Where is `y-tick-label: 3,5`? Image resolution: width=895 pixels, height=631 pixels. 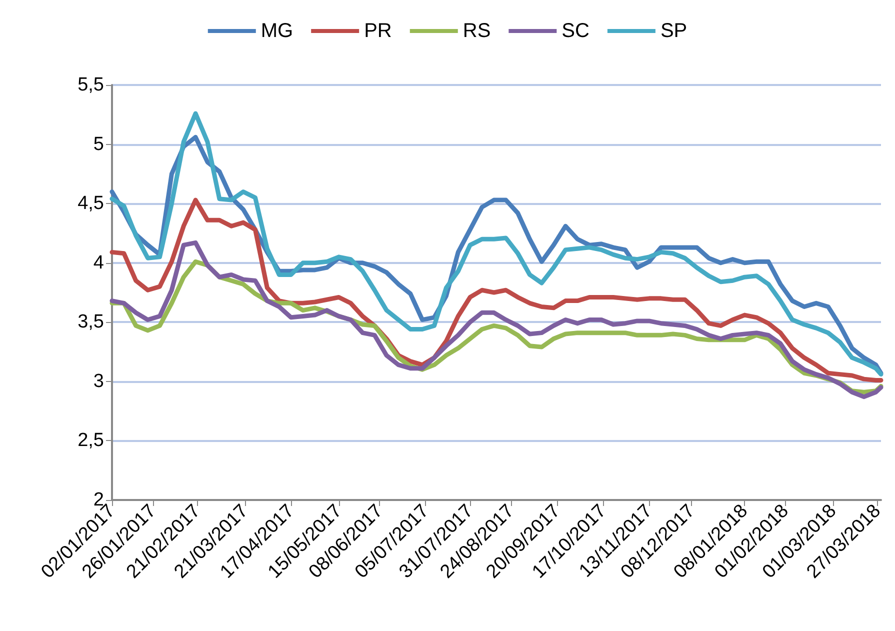
y-tick-label: 3,5 is located at coordinates (91, 322).